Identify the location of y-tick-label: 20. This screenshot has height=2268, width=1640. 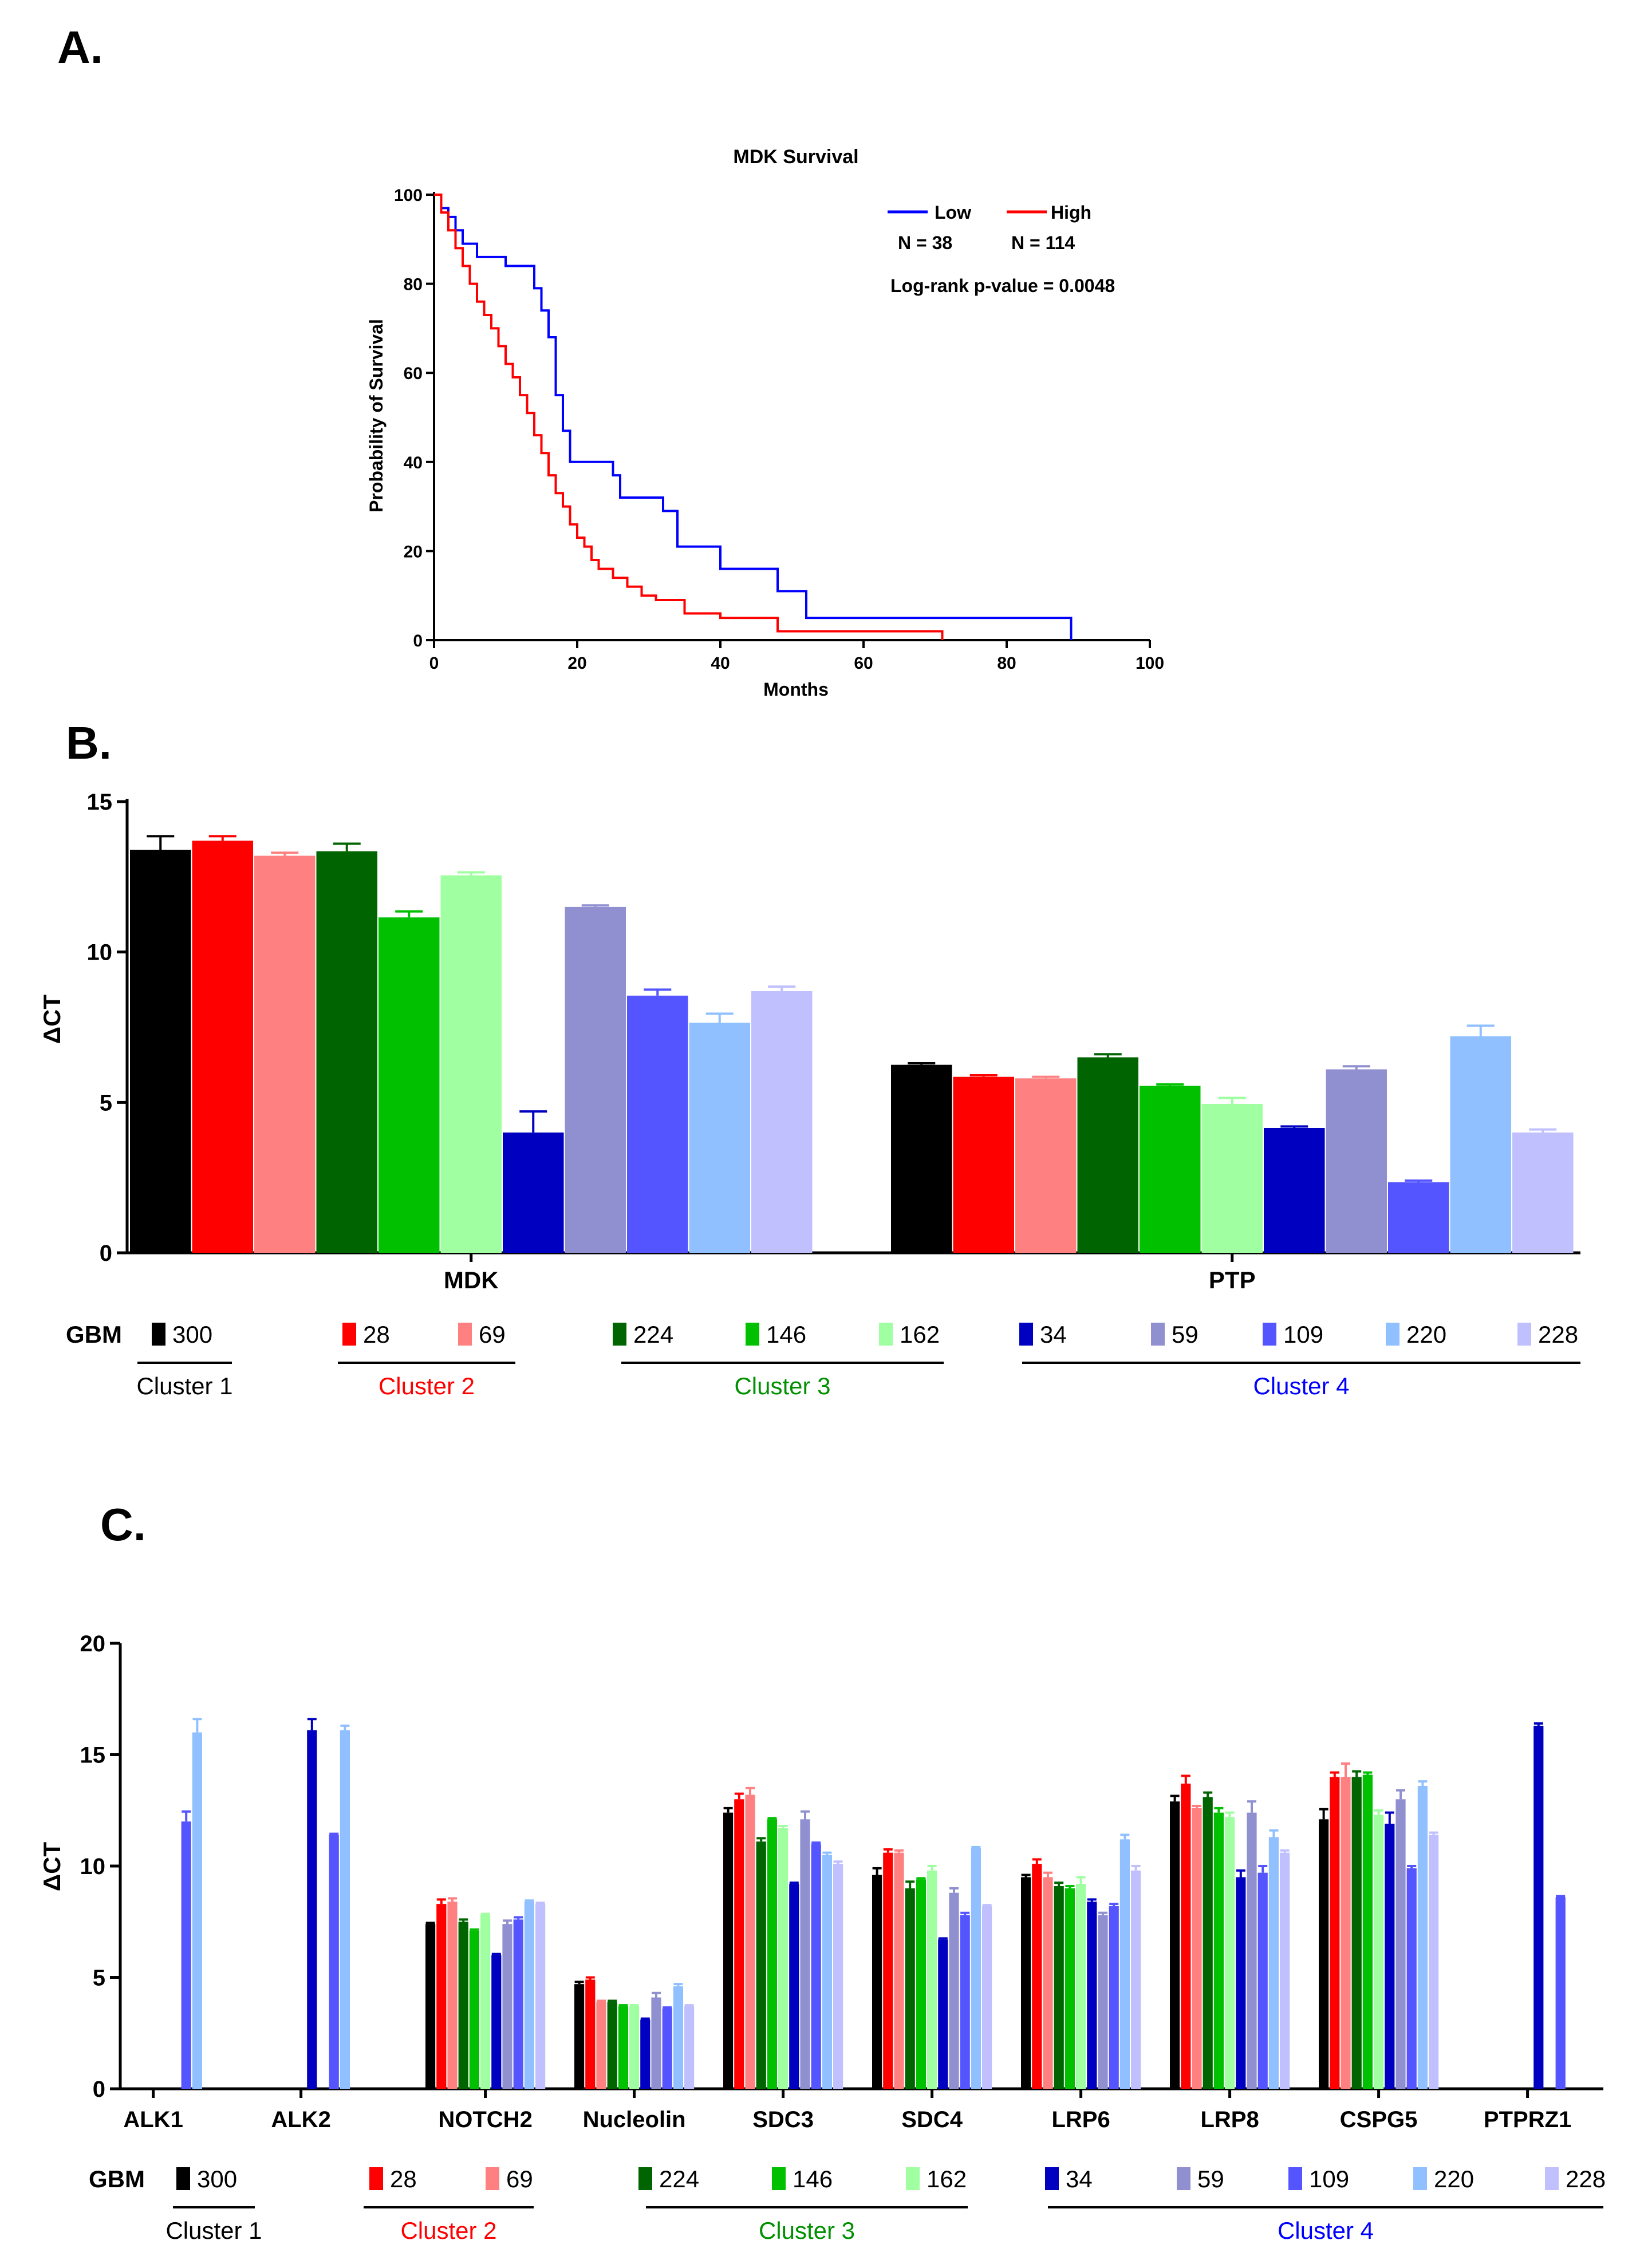
(93, 1643).